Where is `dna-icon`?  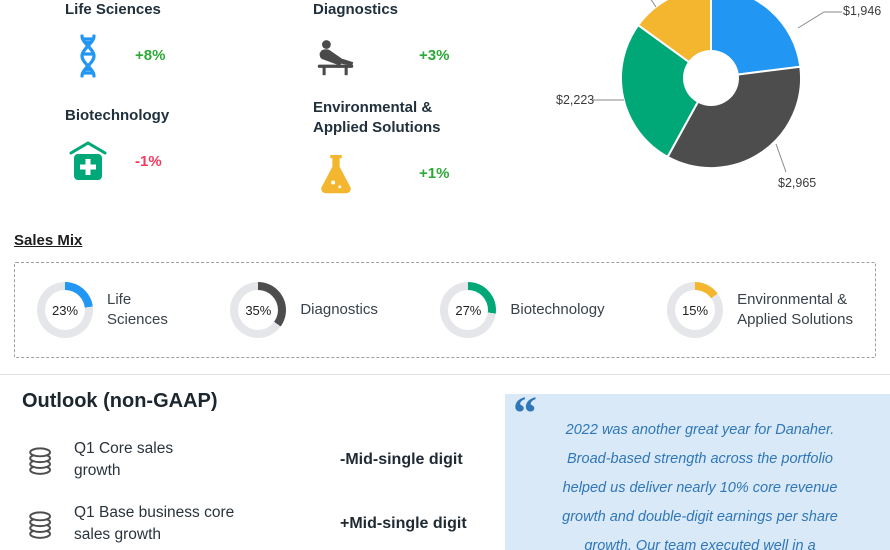
dna-icon is located at coordinates (88, 56).